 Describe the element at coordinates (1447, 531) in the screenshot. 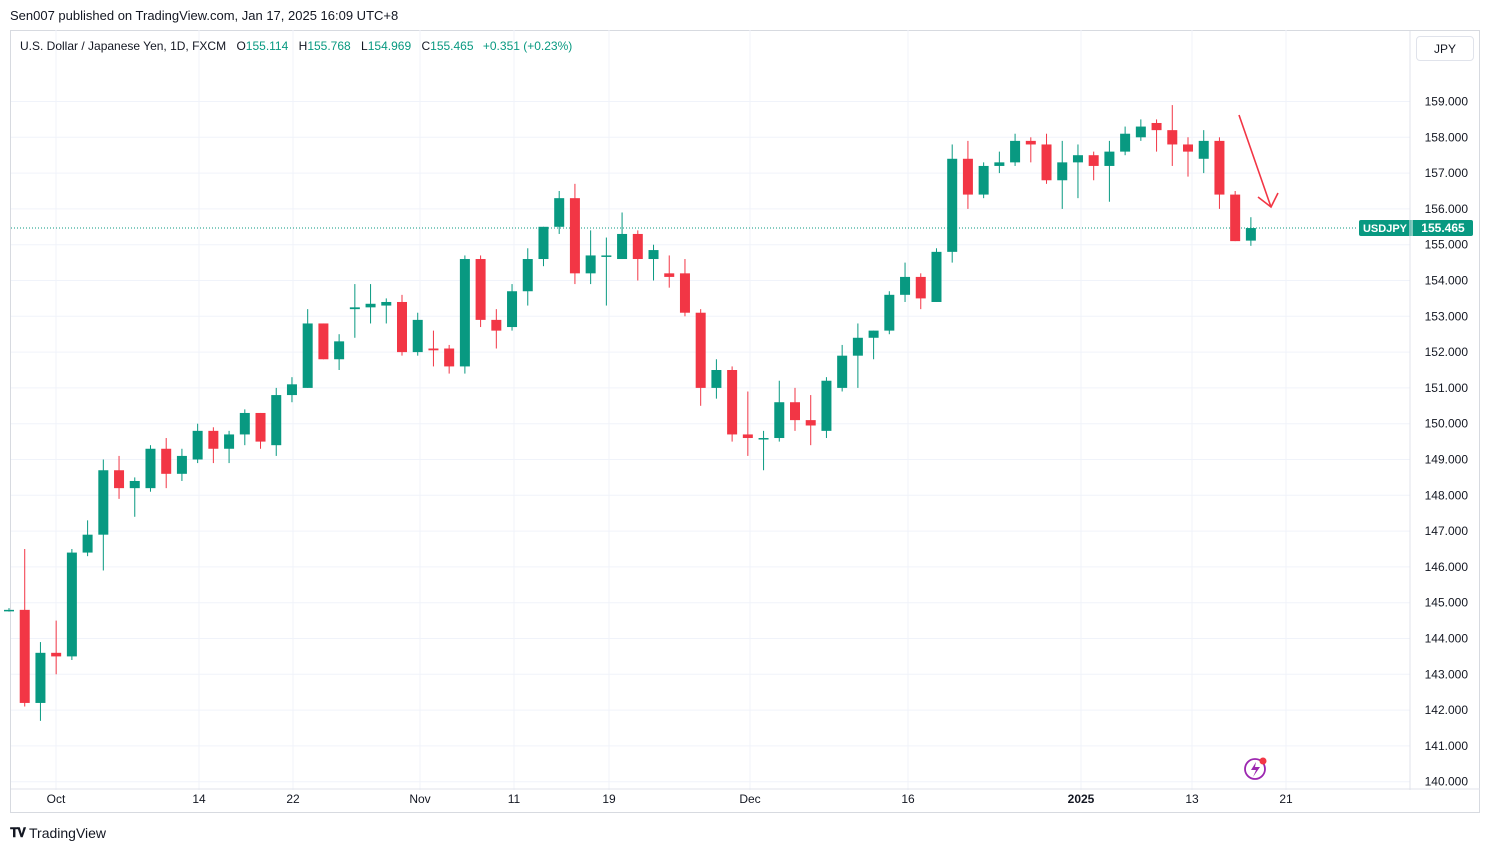

I see `price-tick-label: 147.000` at that location.